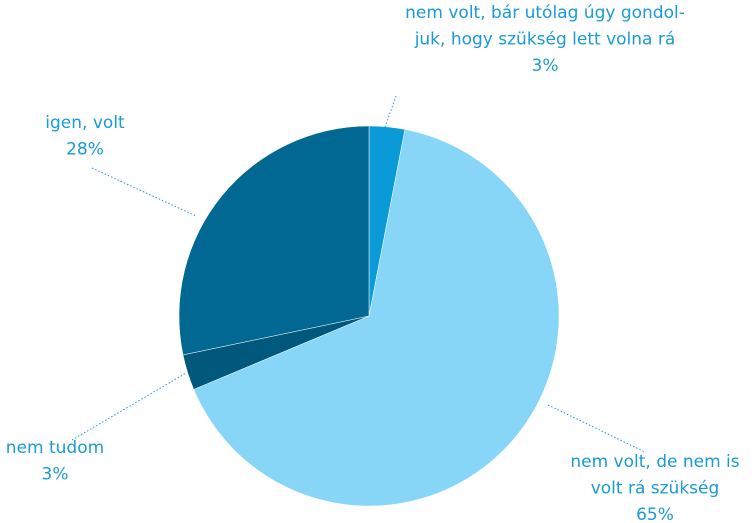 Image resolution: width=756 pixels, height=523 pixels. Describe the element at coordinates (274, 240) in the screenshot. I see `pie-slice` at that location.